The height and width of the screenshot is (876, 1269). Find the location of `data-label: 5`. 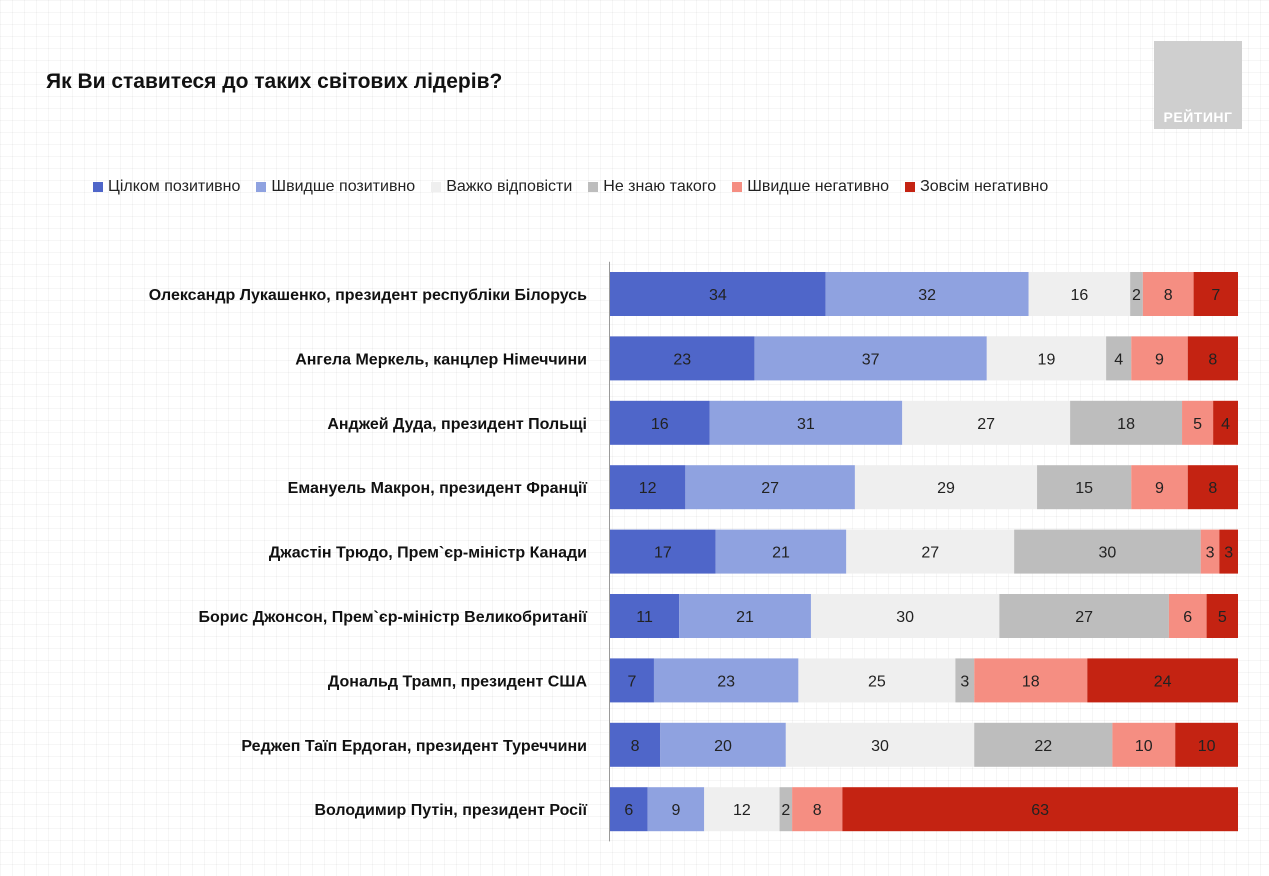

data-label: 5 is located at coordinates (1222, 617).